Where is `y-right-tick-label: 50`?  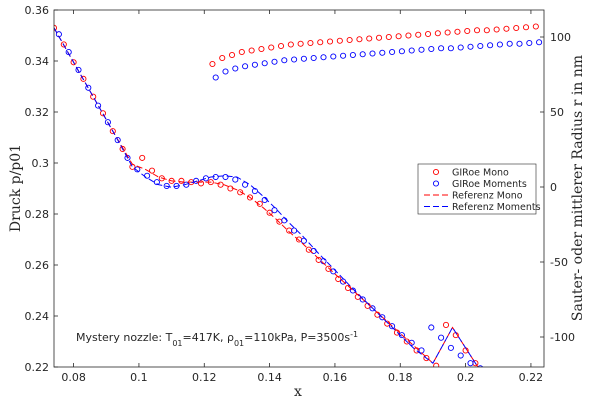 y-right-tick-label: 50 is located at coordinates (557, 112).